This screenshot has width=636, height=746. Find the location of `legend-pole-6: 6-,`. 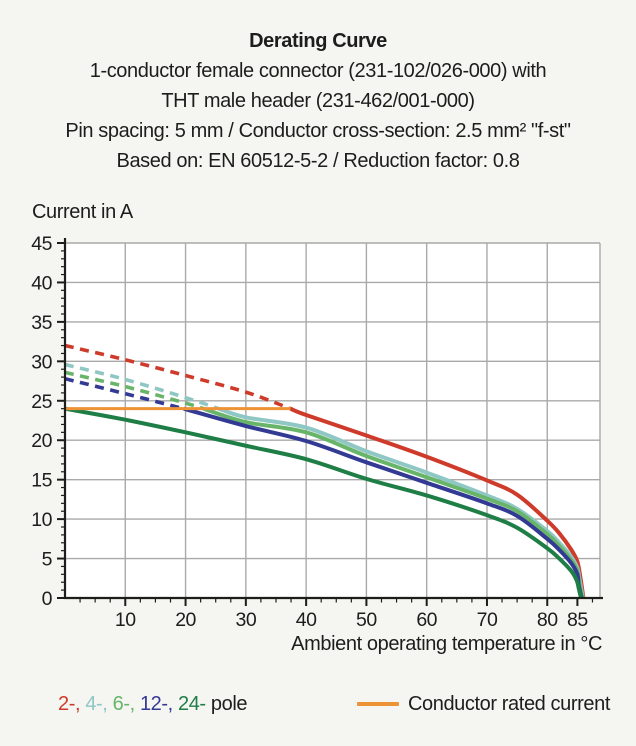

legend-pole-6: 6-, is located at coordinates (124, 703).